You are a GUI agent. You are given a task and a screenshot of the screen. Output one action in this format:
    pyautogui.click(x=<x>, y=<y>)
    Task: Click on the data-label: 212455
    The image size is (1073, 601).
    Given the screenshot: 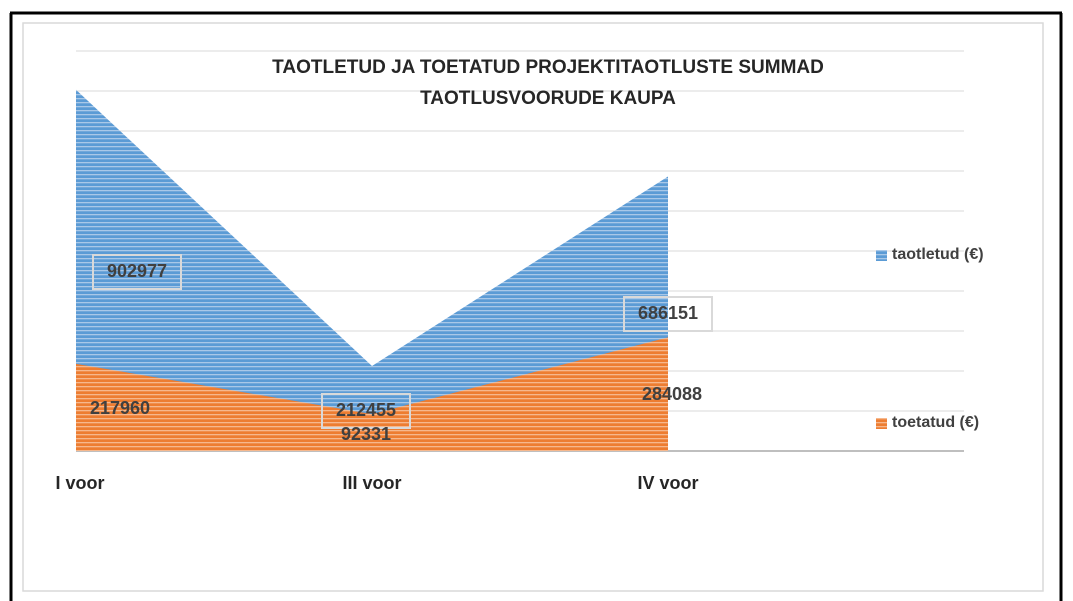 What is the action you would take?
    pyautogui.click(x=366, y=410)
    